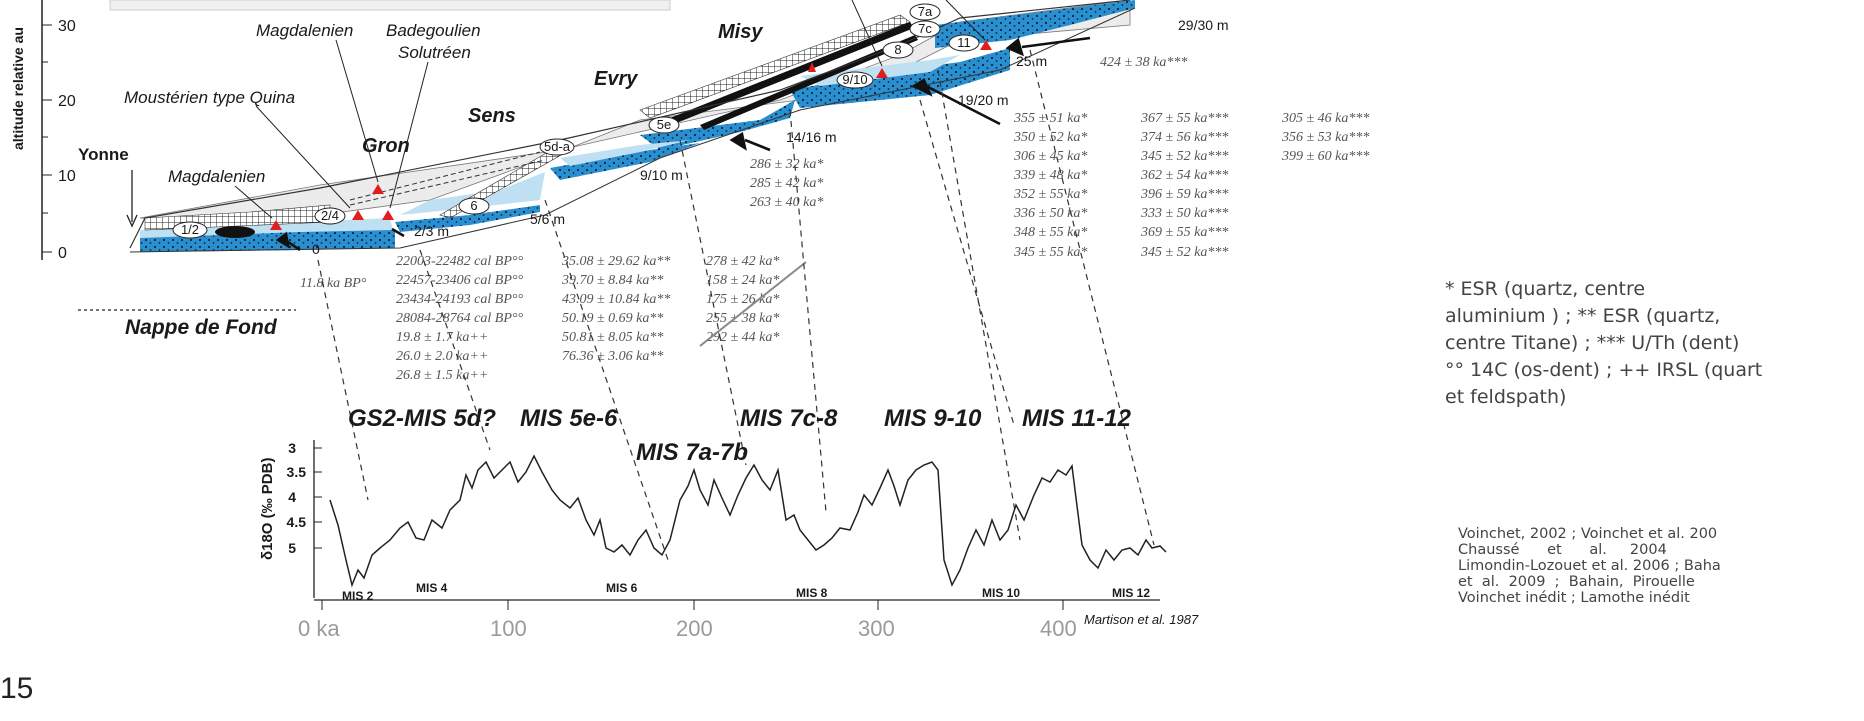 The height and width of the screenshot is (721, 1864). I want to click on nappe-de-fond: Nappe de Fond, so click(187, 324).